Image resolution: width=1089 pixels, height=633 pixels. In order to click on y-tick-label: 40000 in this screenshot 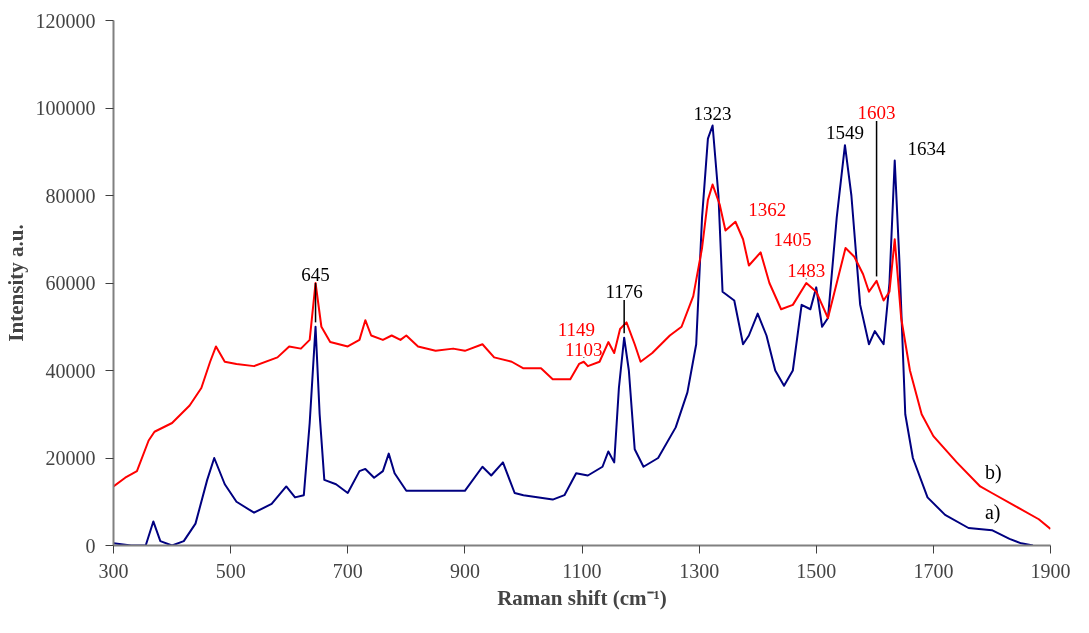, I will do `click(70, 370)`.